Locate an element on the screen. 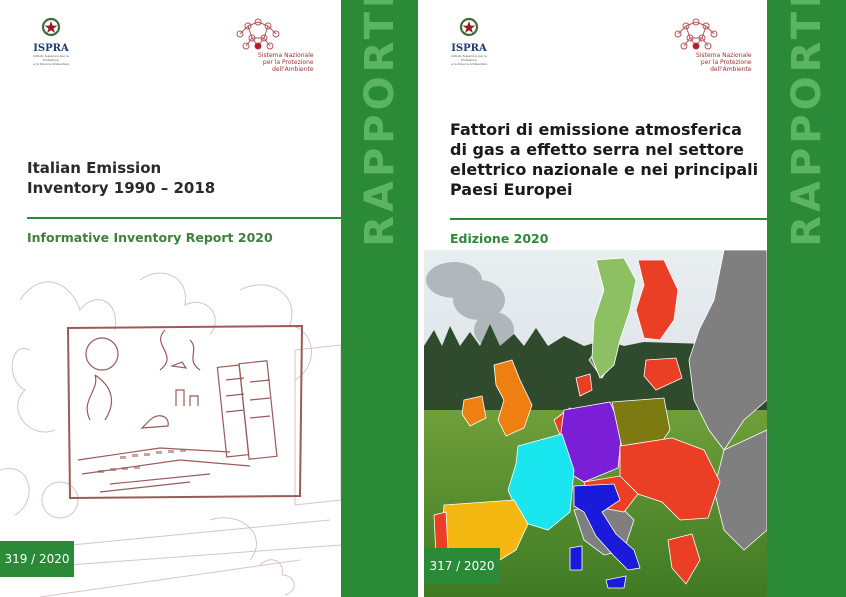 The height and width of the screenshot is (597, 846). report-edition: Edizione 2020 is located at coordinates (499, 238).